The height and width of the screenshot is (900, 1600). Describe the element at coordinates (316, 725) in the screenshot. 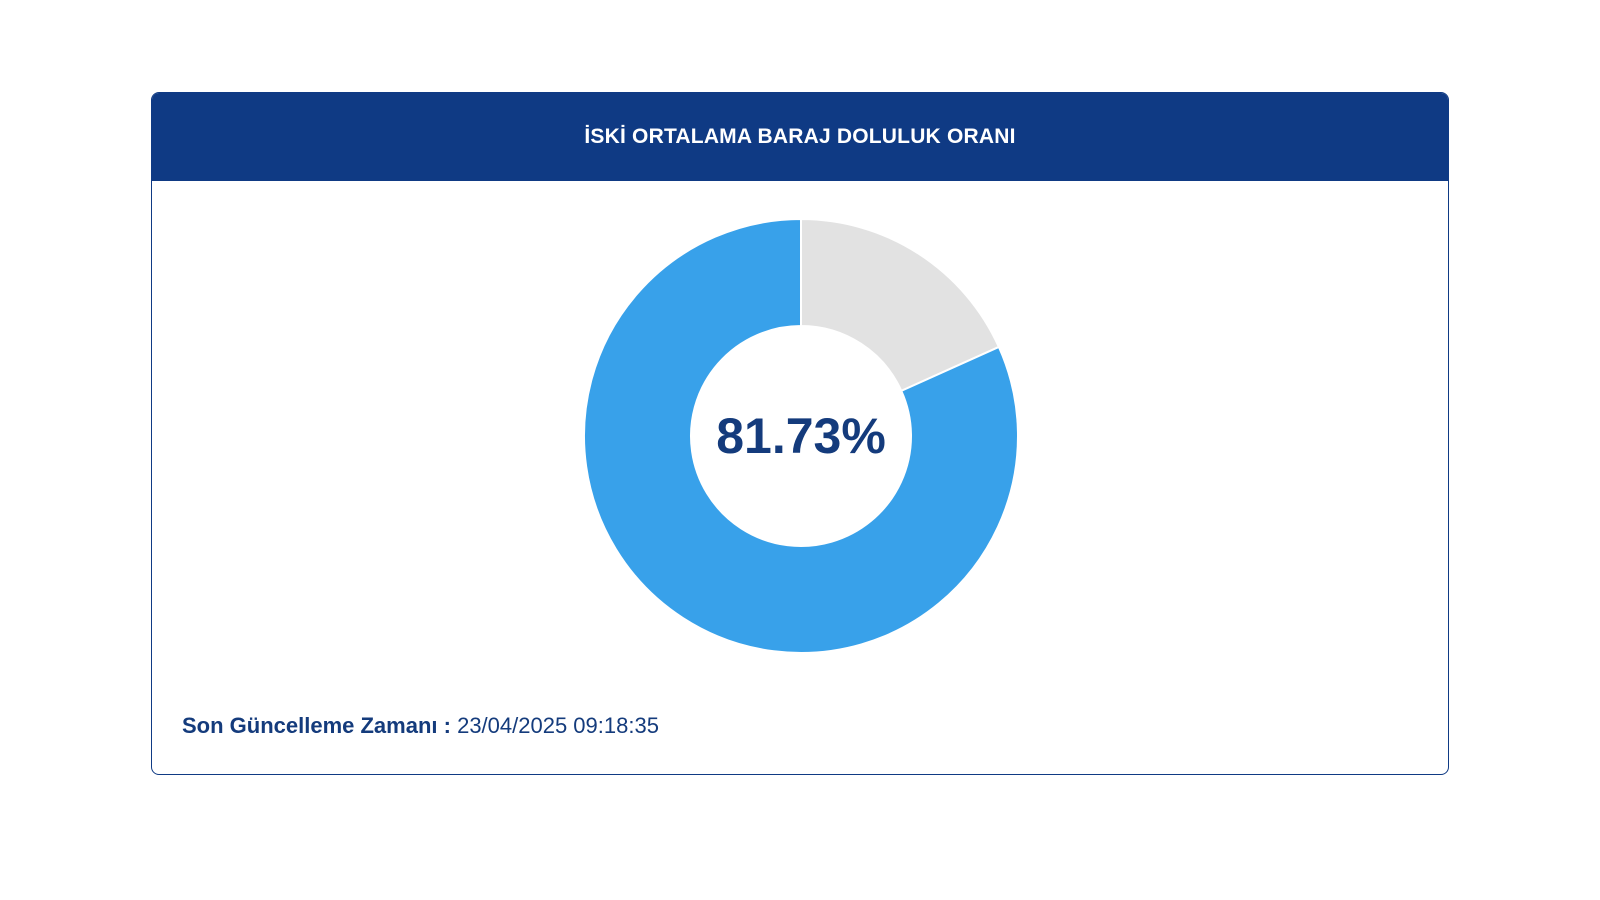

I see `last-update-label: Son Güncelleme Zamanı :` at that location.